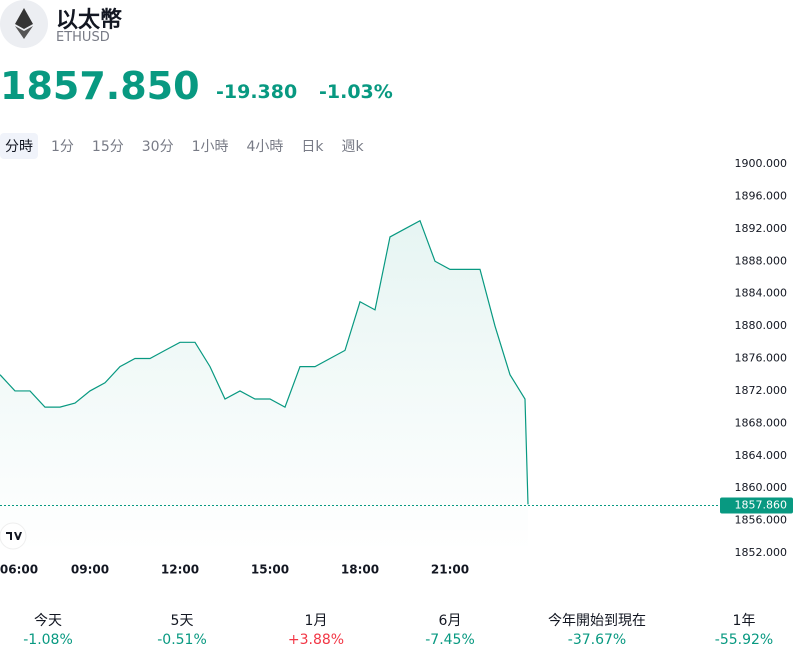 This screenshot has height=658, width=800. I want to click on period-change: -37.67%, so click(597, 640).